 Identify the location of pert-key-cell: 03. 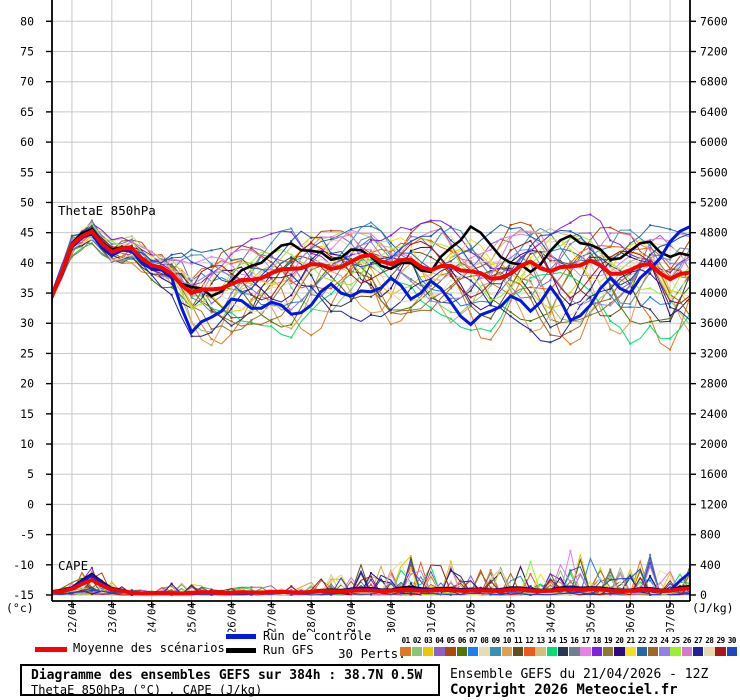
(428, 646).